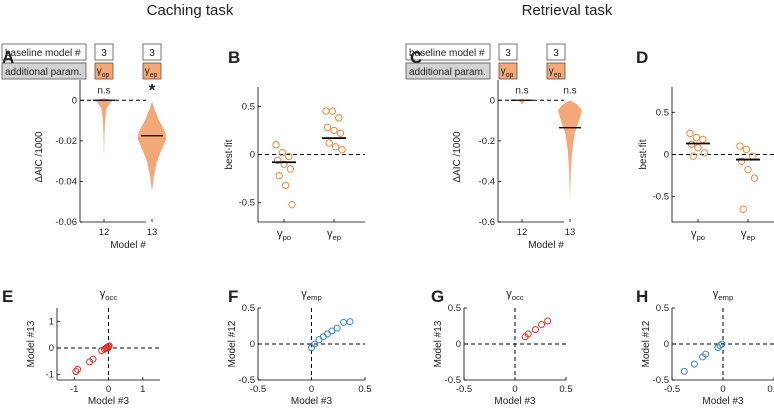 The height and width of the screenshot is (418, 774). I want to click on y-tick-label: -0.04, so click(66, 181).